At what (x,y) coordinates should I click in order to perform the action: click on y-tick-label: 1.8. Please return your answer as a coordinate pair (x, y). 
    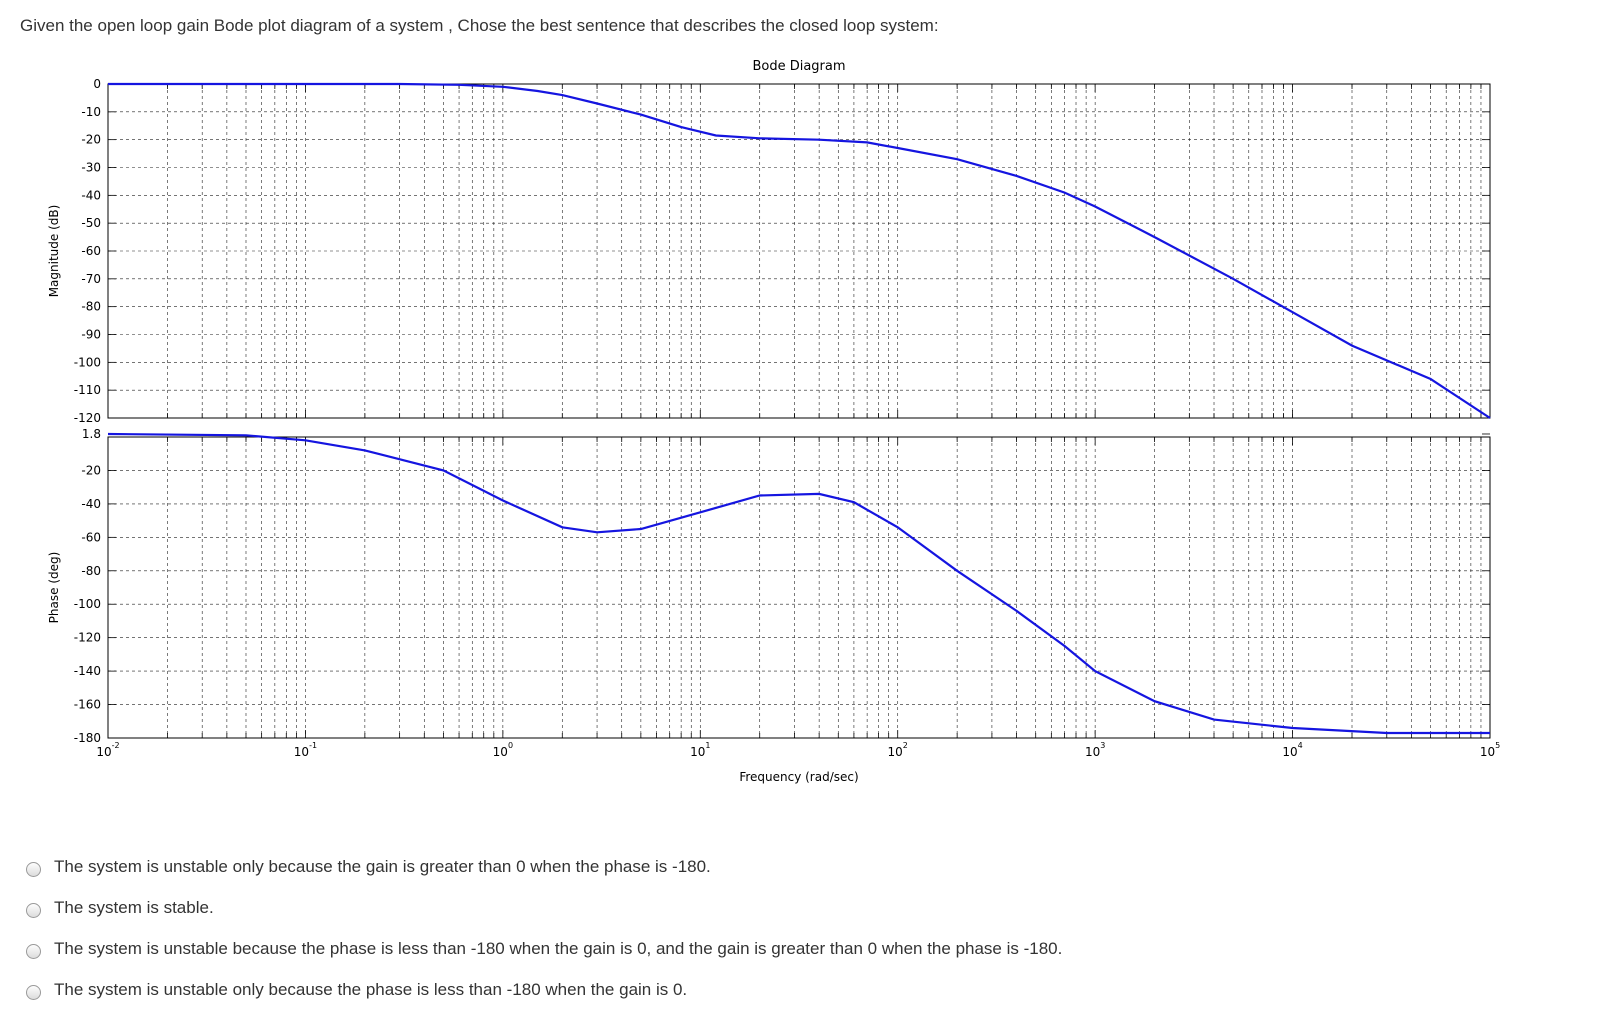
    Looking at the image, I should click on (91, 434).